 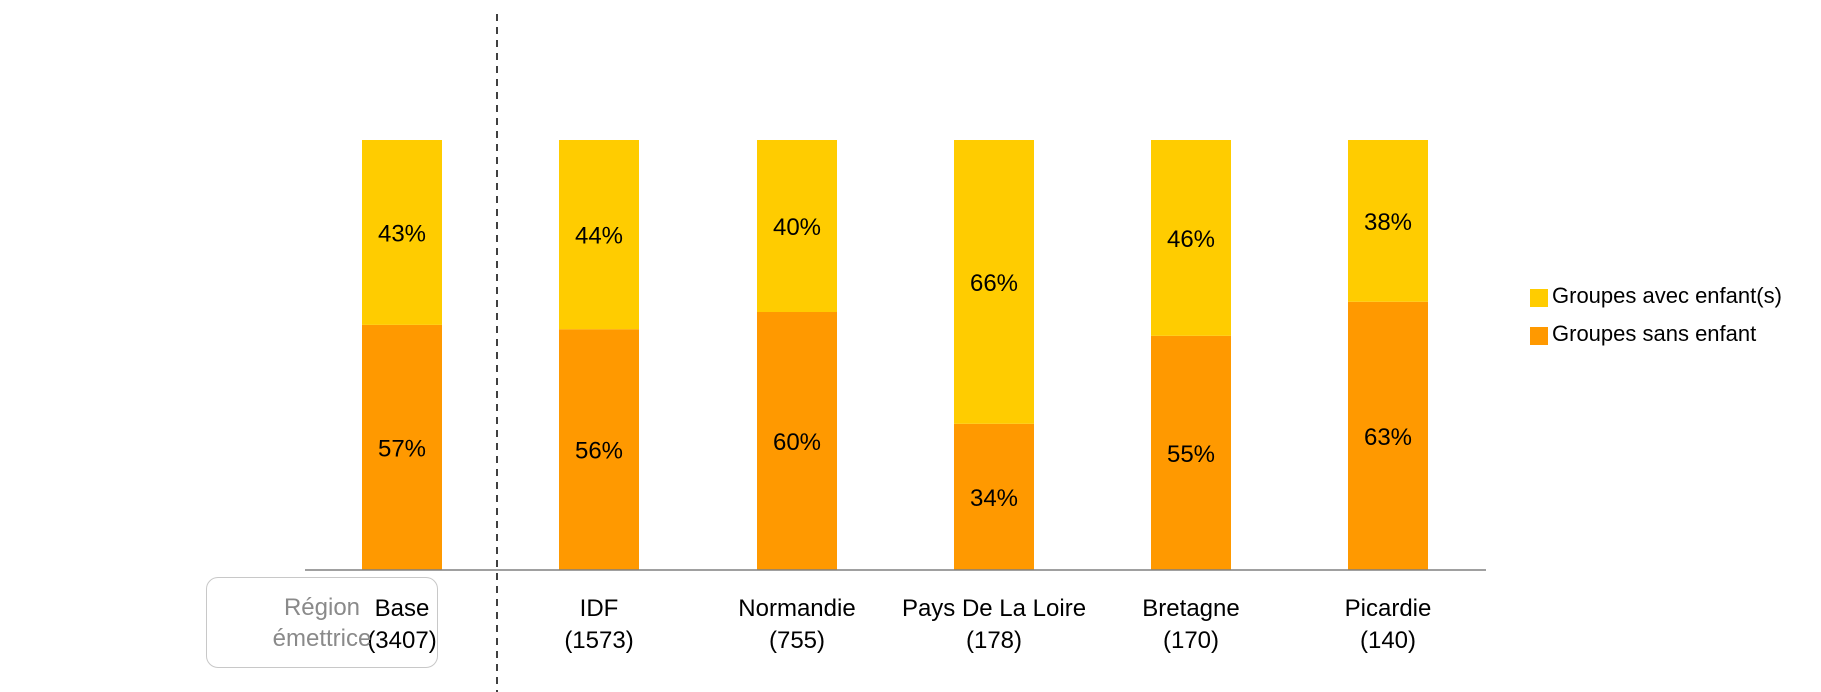 I want to click on value-label-sans-5: 63%, so click(x=1388, y=437).